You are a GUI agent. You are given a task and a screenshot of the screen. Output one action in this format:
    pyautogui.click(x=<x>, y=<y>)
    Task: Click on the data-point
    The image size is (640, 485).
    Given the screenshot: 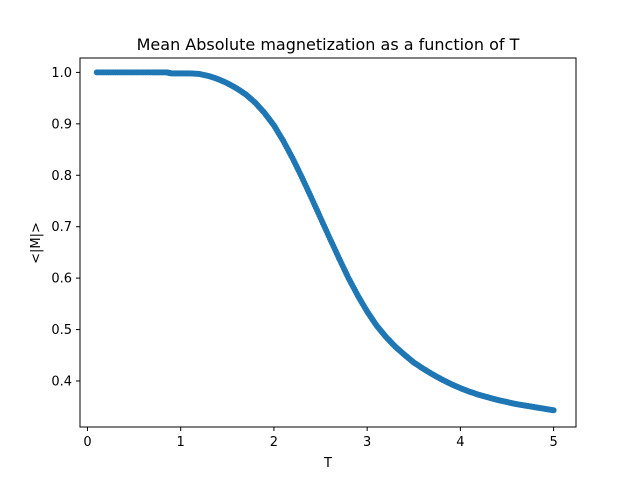 What is the action you would take?
    pyautogui.click(x=553, y=410)
    